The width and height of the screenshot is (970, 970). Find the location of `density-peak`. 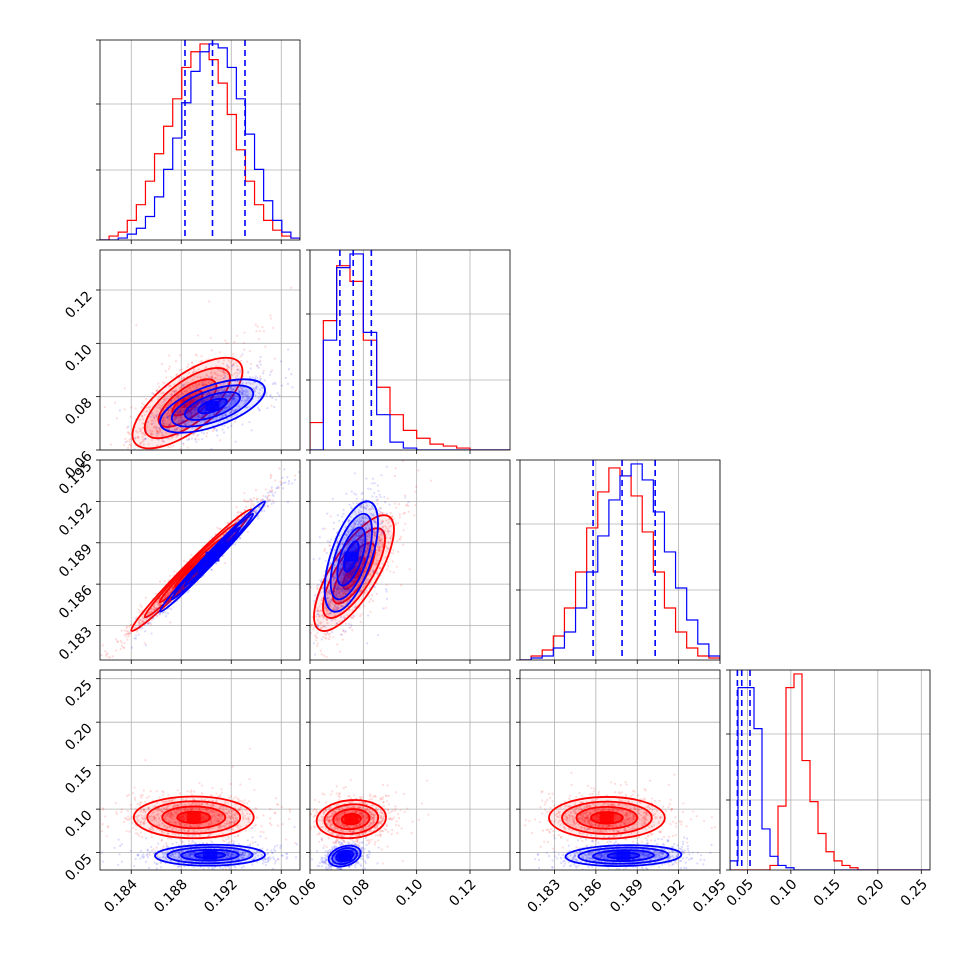

density-peak is located at coordinates (212, 406).